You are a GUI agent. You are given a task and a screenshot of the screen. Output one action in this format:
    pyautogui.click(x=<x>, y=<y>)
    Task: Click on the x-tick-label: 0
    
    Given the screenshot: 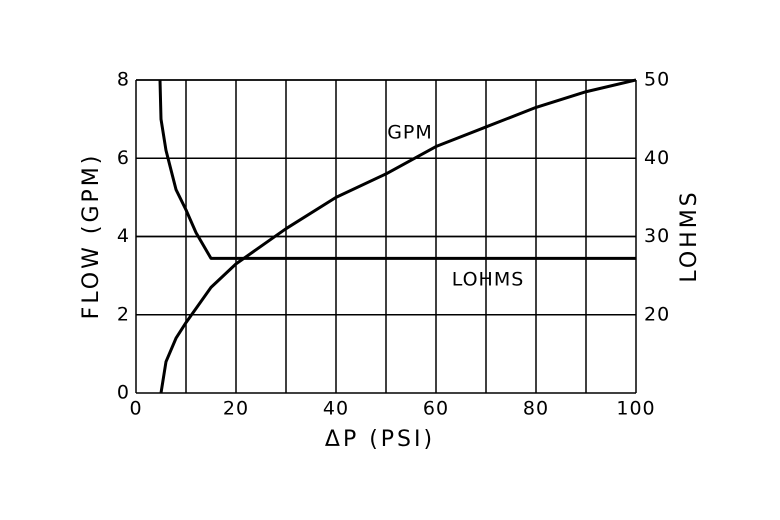 What is the action you would take?
    pyautogui.click(x=135, y=409)
    